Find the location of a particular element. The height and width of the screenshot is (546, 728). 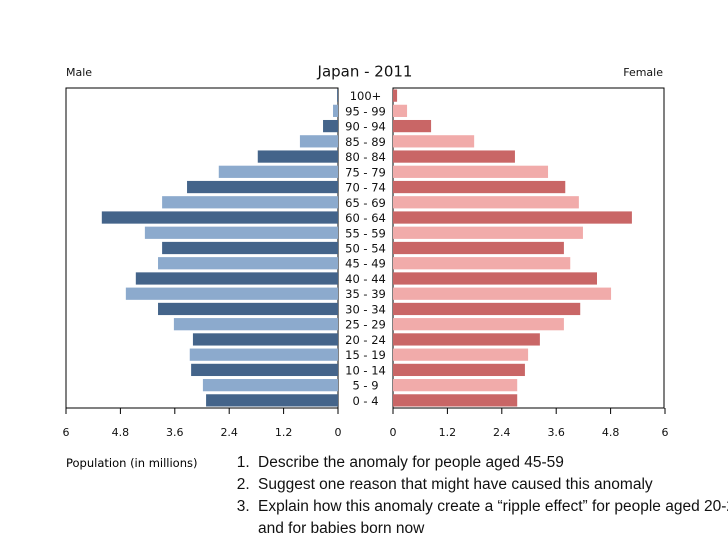

category-label: 75 - 79 is located at coordinates (365, 172).